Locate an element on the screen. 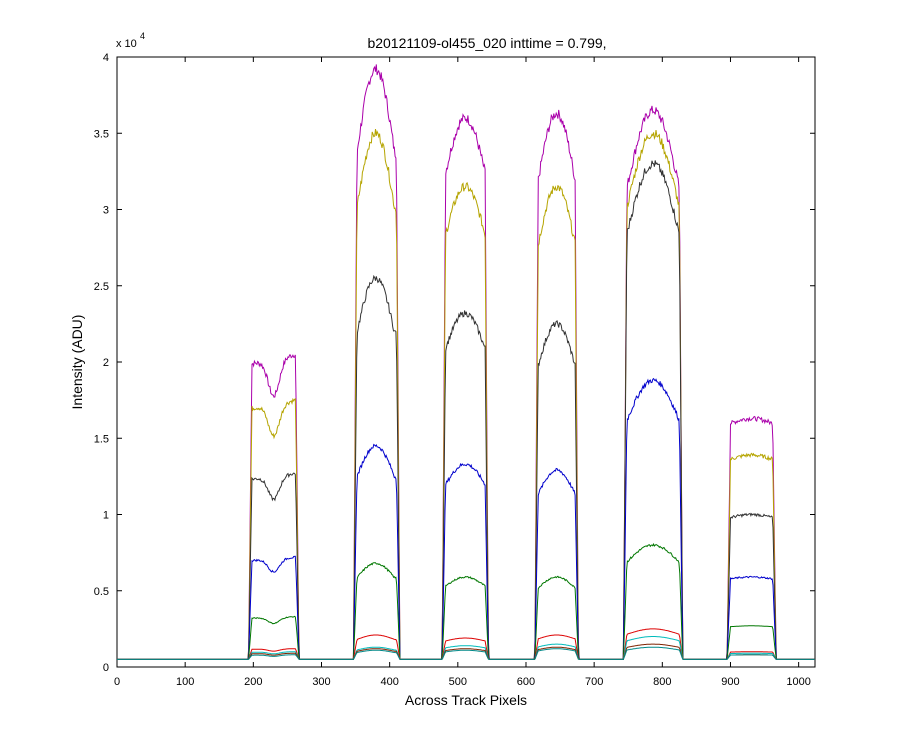 This screenshot has height=750, width=900. x-tick-label: 700 is located at coordinates (594, 682).